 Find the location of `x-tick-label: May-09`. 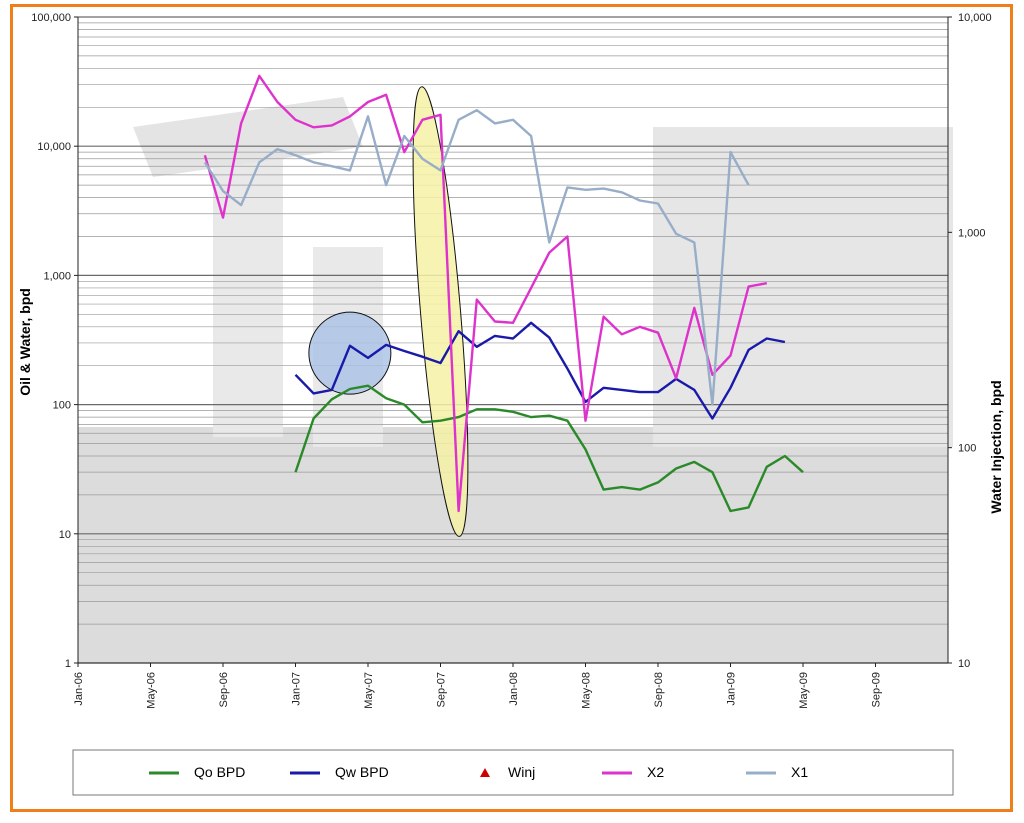

x-tick-label: May-09 is located at coordinates (804, 690).